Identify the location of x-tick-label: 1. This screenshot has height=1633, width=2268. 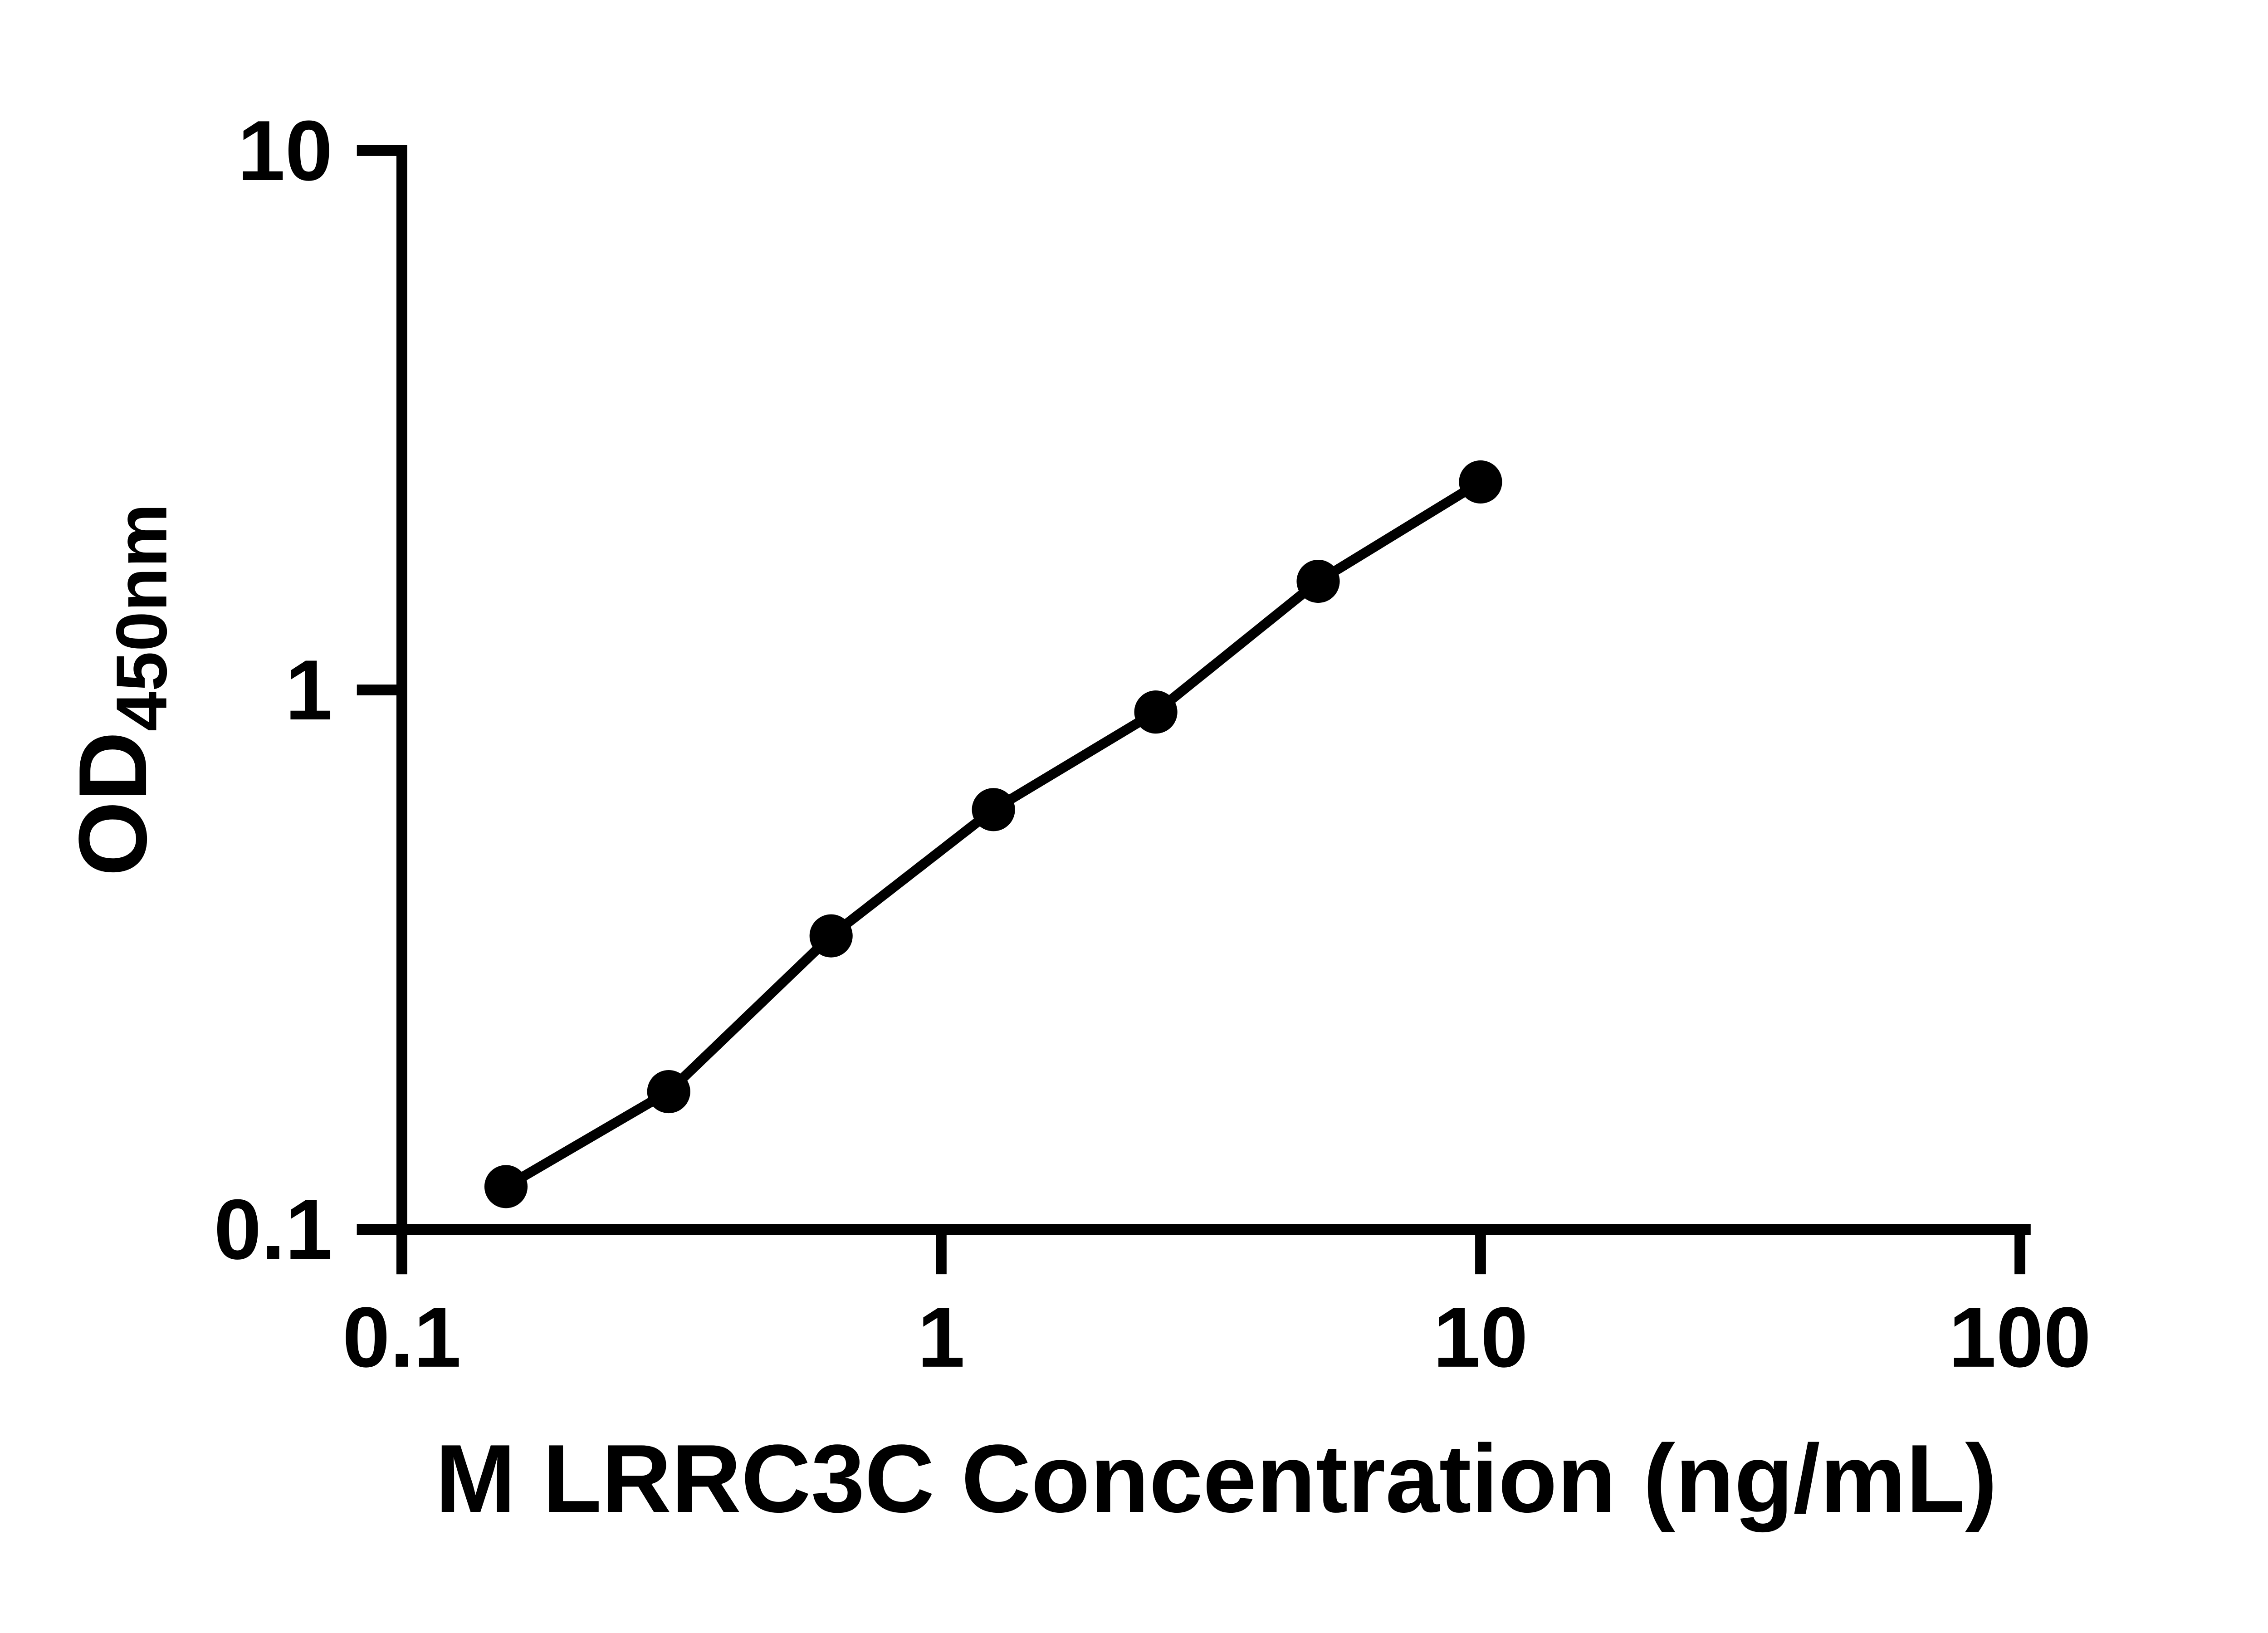
(942, 1337).